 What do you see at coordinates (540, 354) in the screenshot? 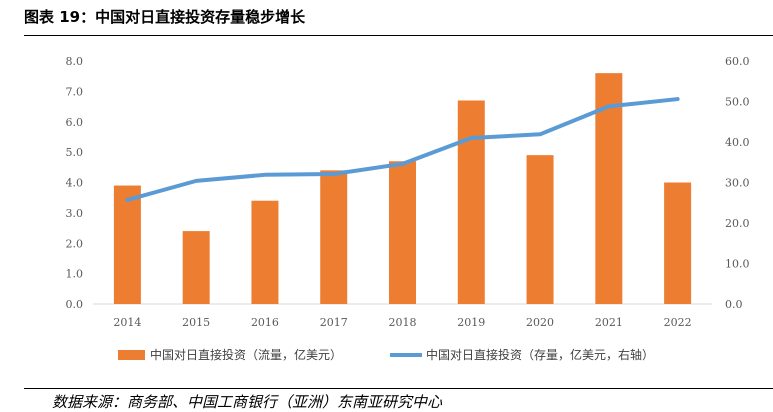
I see `legend-label-stock: 中国对日直接投资（存量，亿美元，右轴）` at bounding box center [540, 354].